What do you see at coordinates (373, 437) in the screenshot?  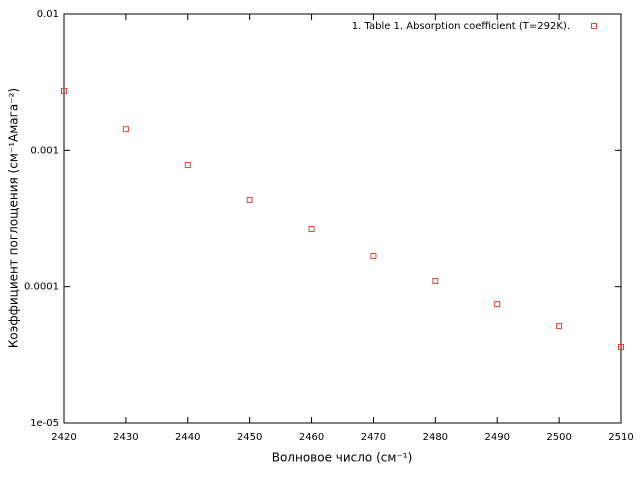 I see `x-tick-label: 2470` at bounding box center [373, 437].